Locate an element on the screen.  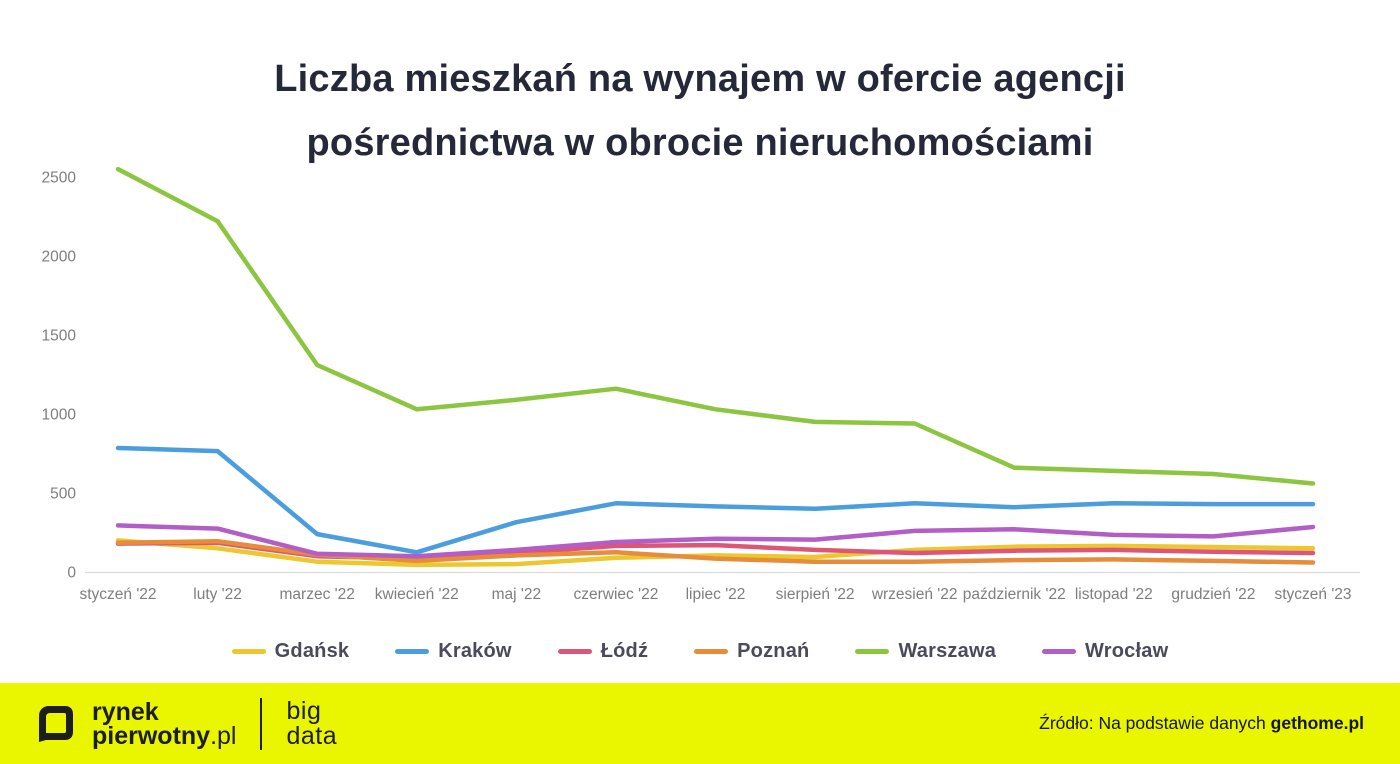
rynek-pierwotny-wordmark: rynek pierwotny.pl is located at coordinates (164, 723).